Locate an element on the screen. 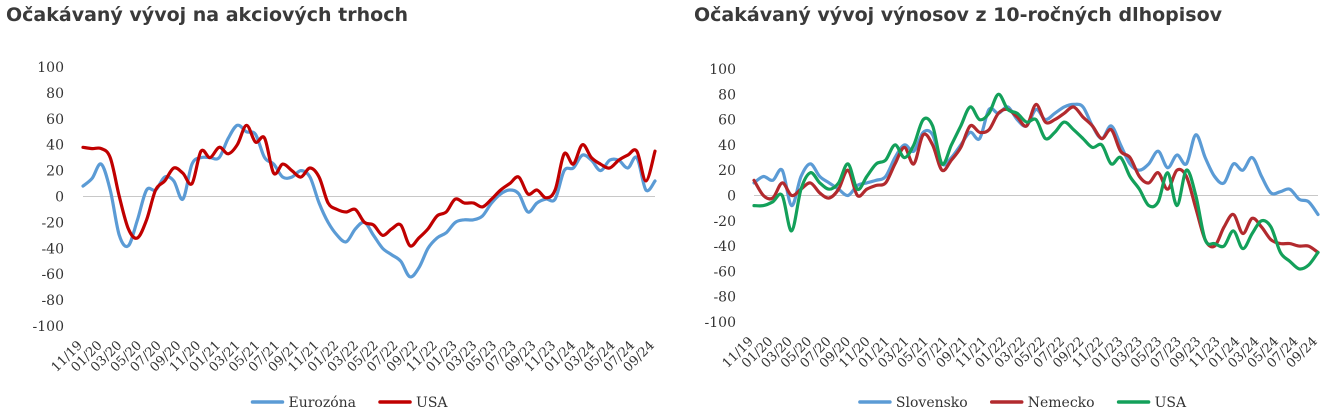 The width and height of the screenshot is (1336, 420). series-line-slovensko is located at coordinates (1036, 159).